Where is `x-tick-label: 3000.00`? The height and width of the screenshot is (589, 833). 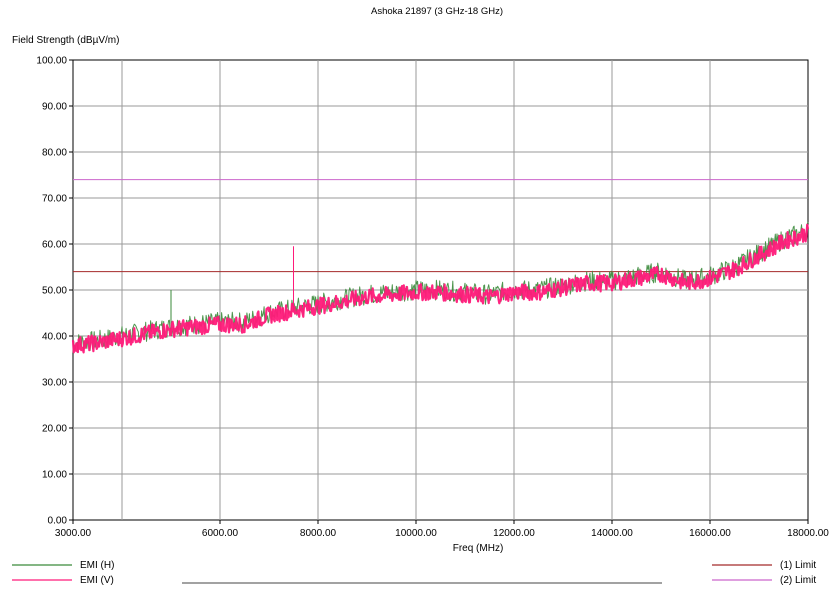
x-tick-label: 3000.00 is located at coordinates (73, 533).